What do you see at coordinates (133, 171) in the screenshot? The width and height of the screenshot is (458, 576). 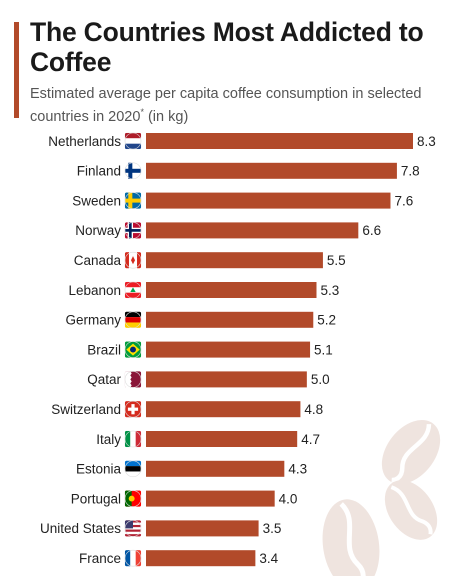 I see `finland-flag-icon` at bounding box center [133, 171].